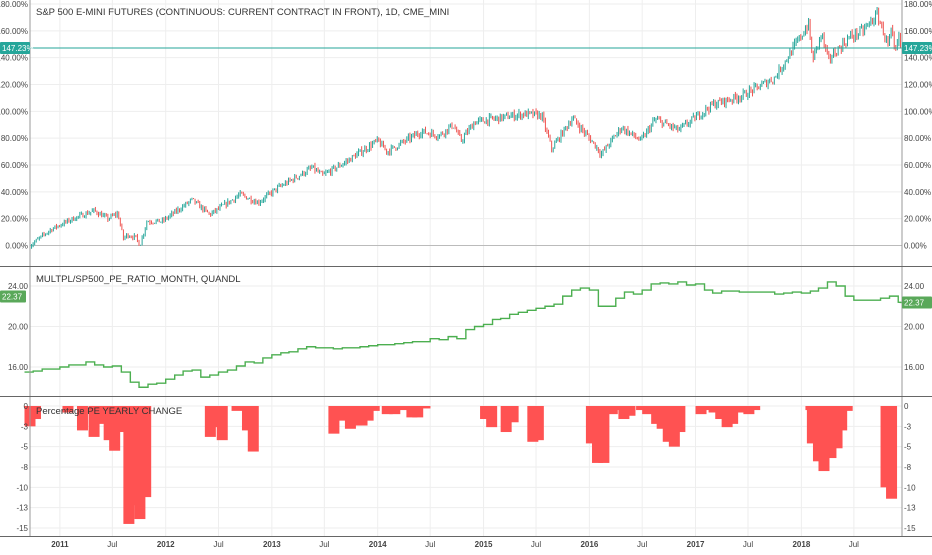  I want to click on x-tick-label: 2013, so click(272, 544).